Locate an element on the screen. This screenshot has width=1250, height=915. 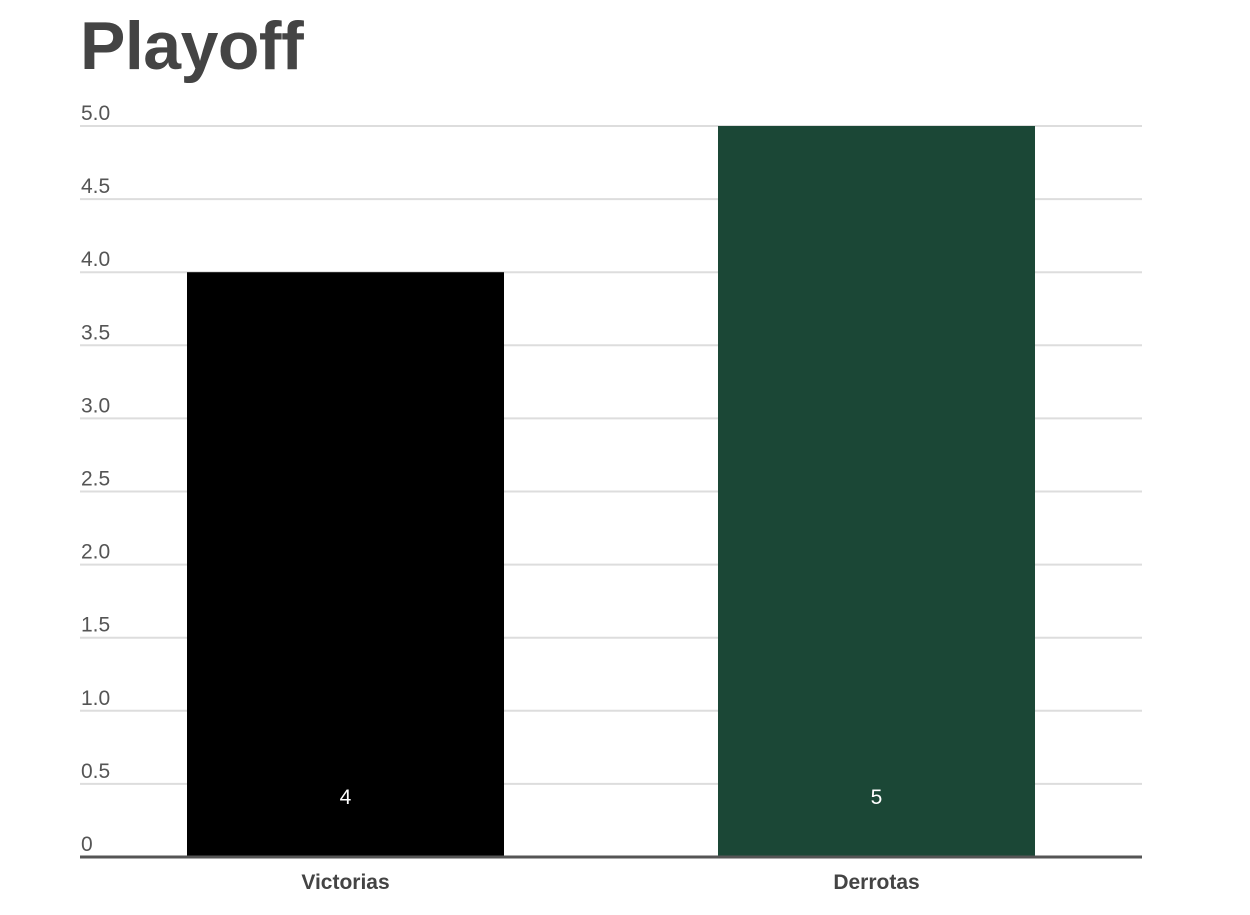
y-tick-label: 1.5 is located at coordinates (95, 625).